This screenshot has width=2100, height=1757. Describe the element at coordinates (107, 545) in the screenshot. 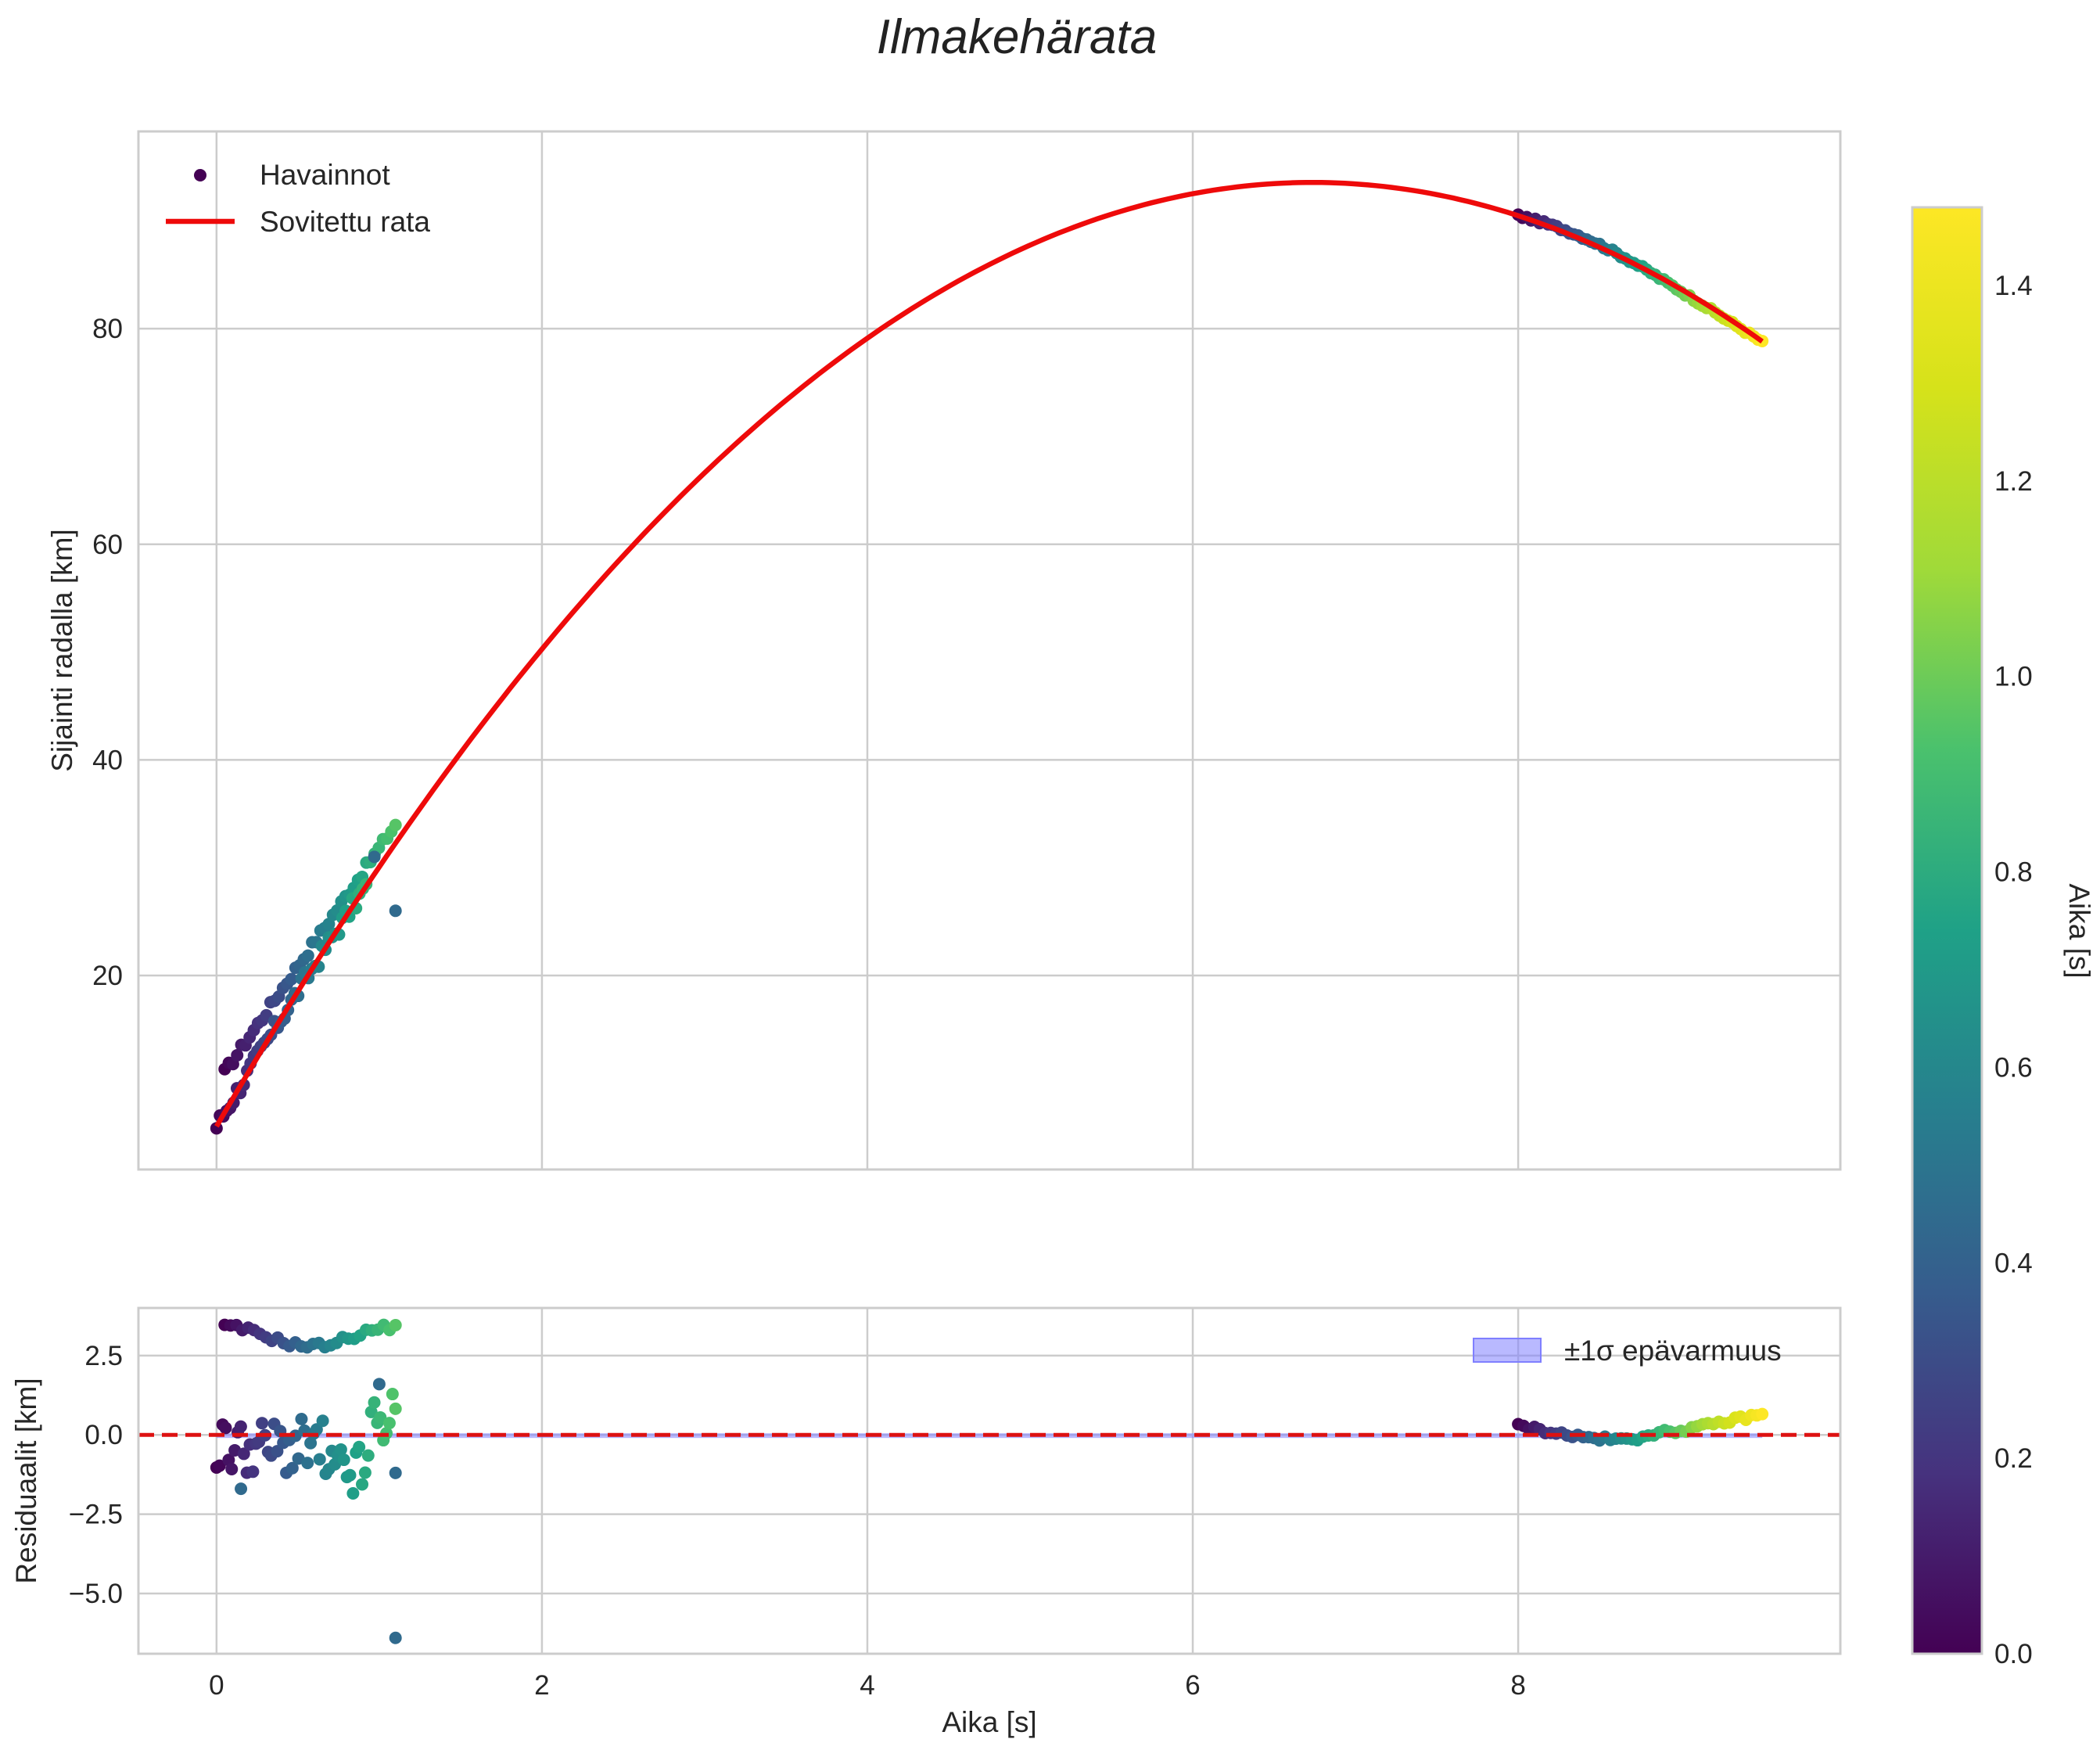

I see `main-y-tick-label: 60` at that location.